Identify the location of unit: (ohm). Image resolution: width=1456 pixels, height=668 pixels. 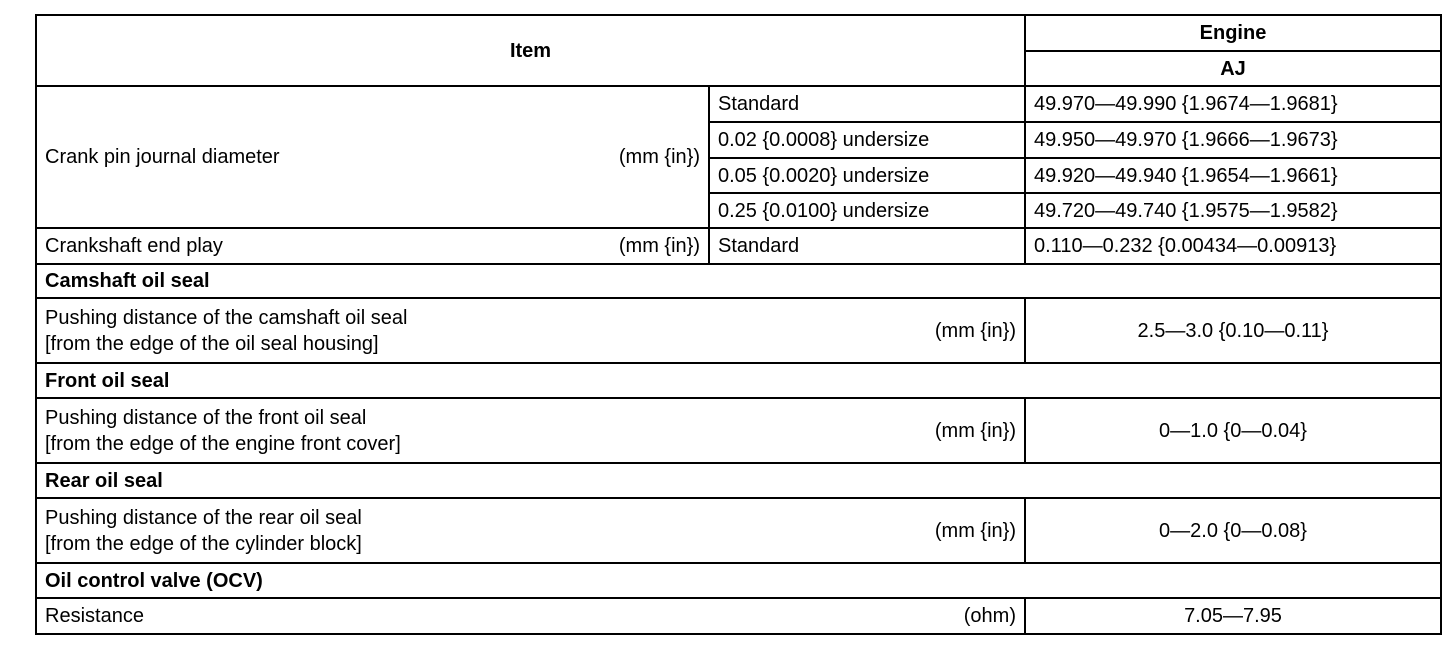
(989, 616).